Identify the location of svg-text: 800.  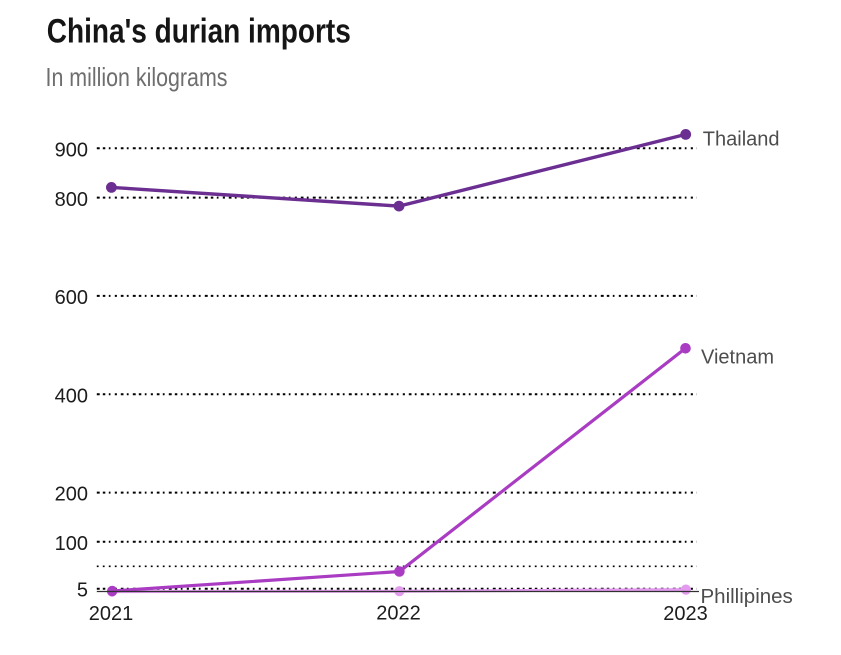
(71, 200).